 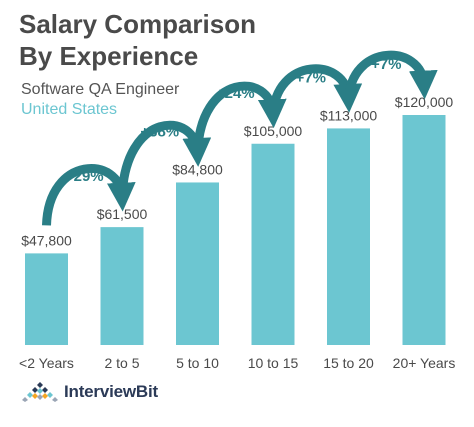 What do you see at coordinates (349, 115) in the screenshot?
I see `bar-value-label: $113,000` at bounding box center [349, 115].